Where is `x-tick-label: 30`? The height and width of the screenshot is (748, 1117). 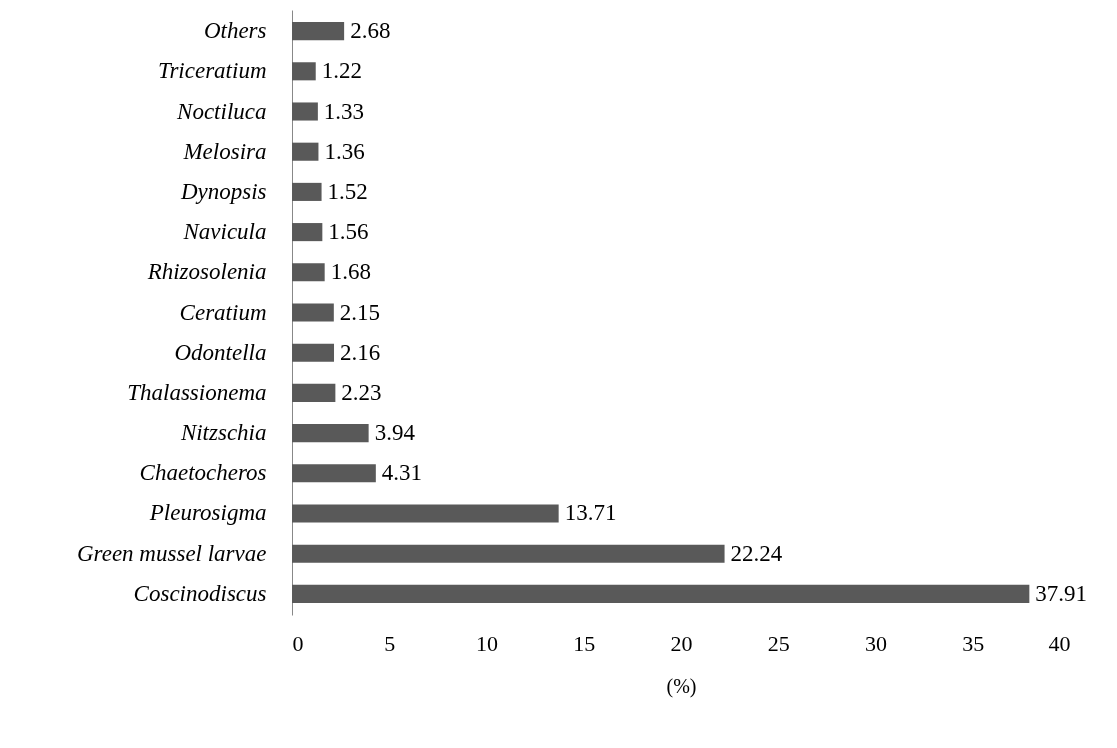 x-tick-label: 30 is located at coordinates (876, 643).